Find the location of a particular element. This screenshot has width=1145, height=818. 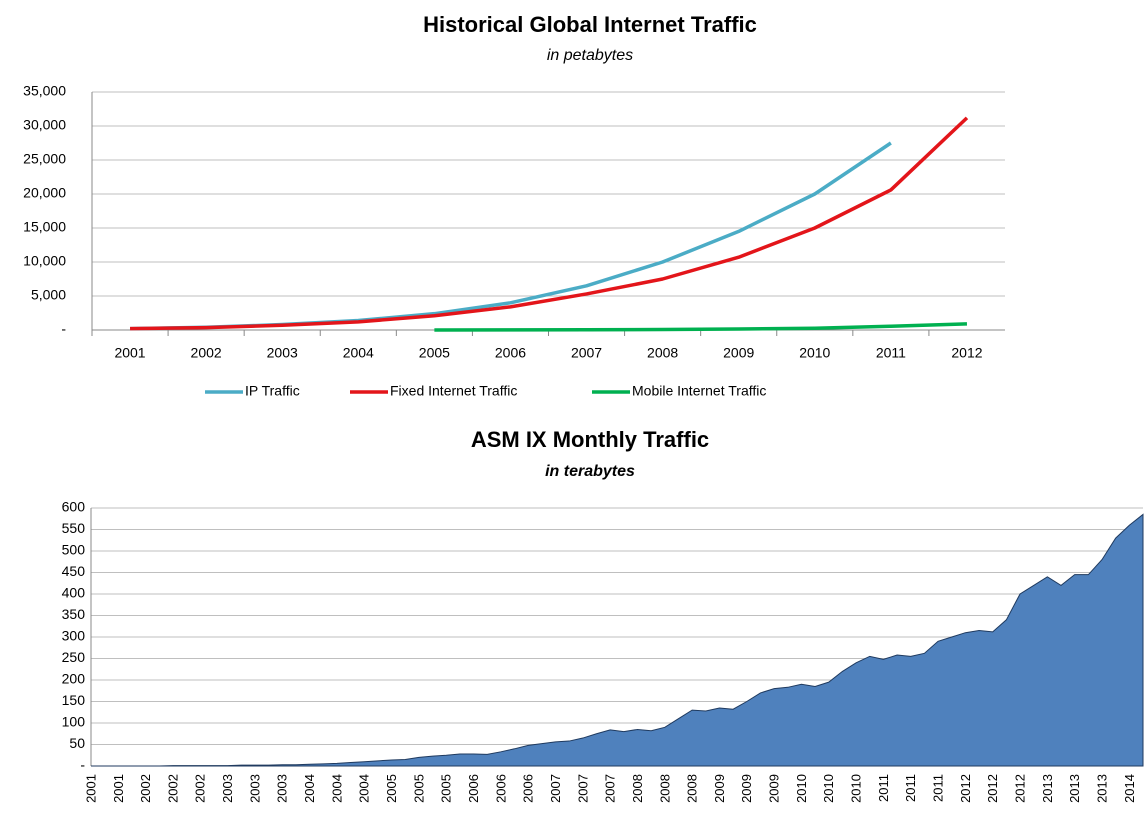

legend-label: IP Traffic is located at coordinates (272, 391).